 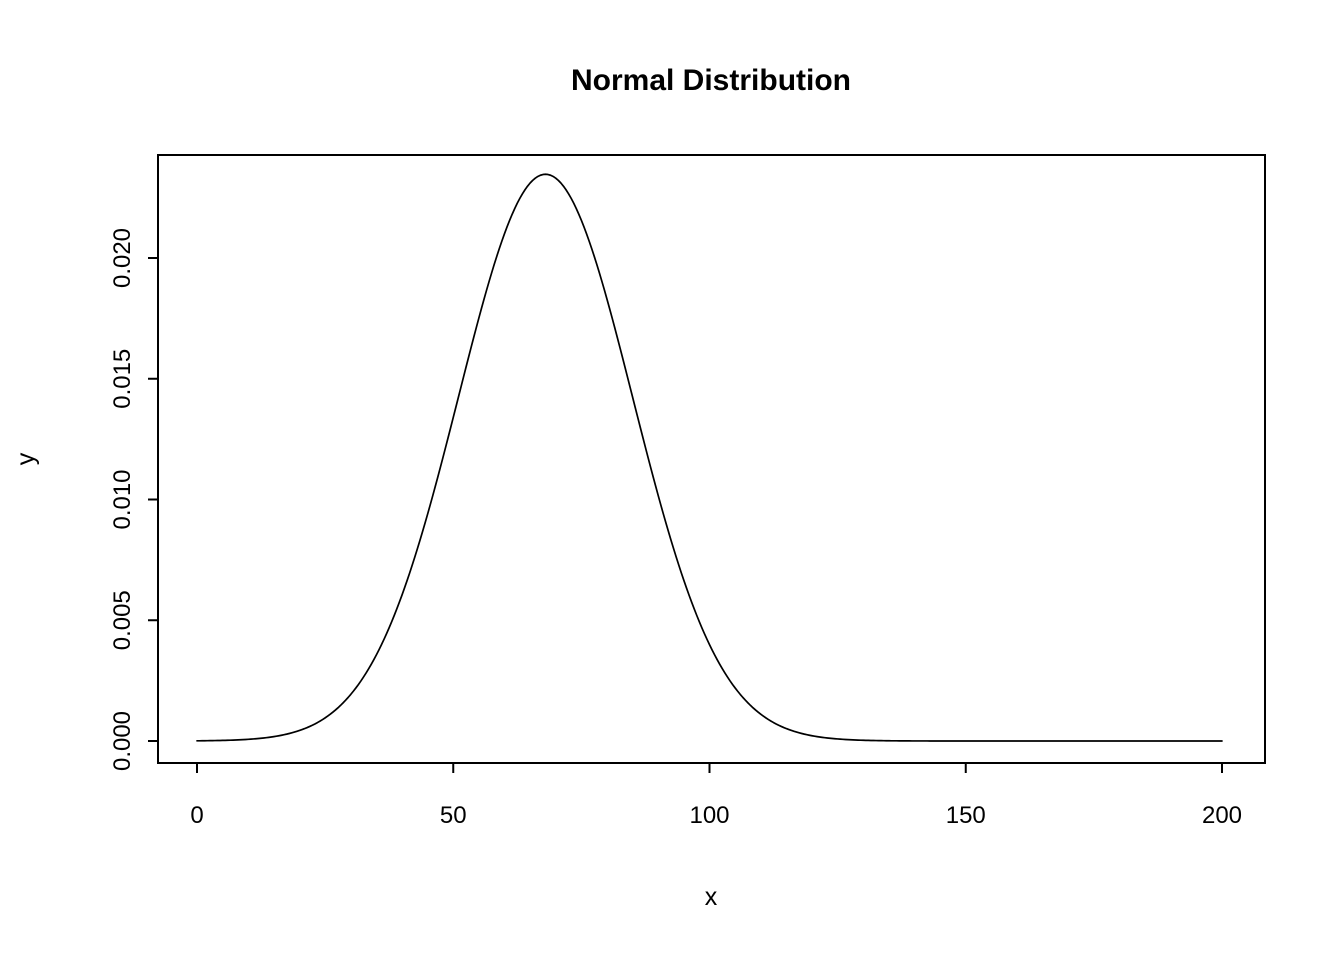 I want to click on x-tick-label: 100, so click(x=709, y=815).